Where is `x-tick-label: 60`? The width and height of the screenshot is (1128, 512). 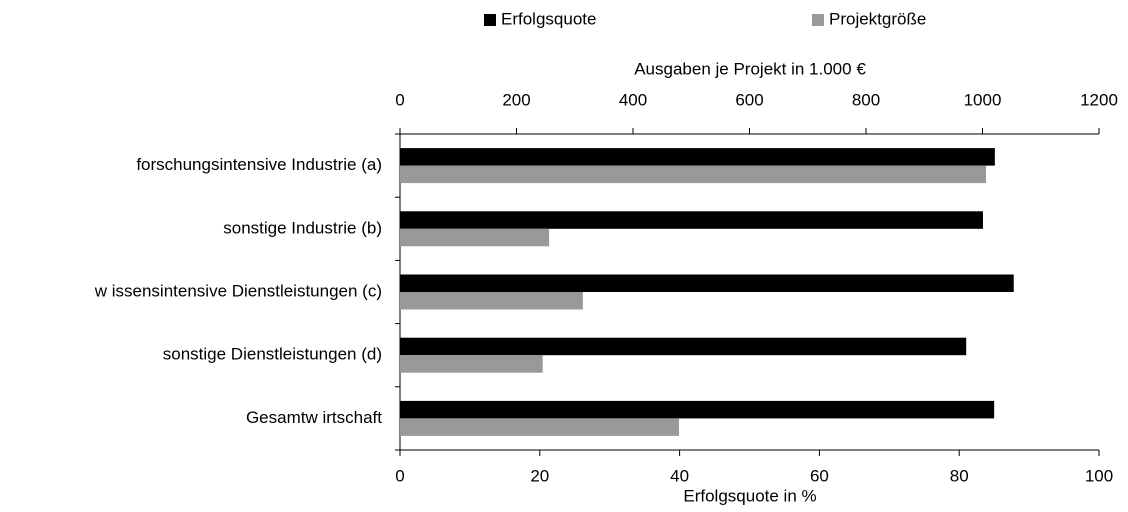
x-tick-label: 60 is located at coordinates (819, 475).